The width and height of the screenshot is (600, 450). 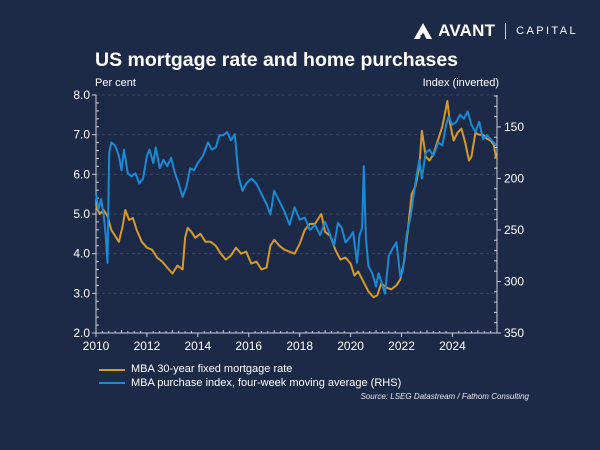 What do you see at coordinates (277, 60) in the screenshot?
I see `chart-title: US mortgage rate and home purchases` at bounding box center [277, 60].